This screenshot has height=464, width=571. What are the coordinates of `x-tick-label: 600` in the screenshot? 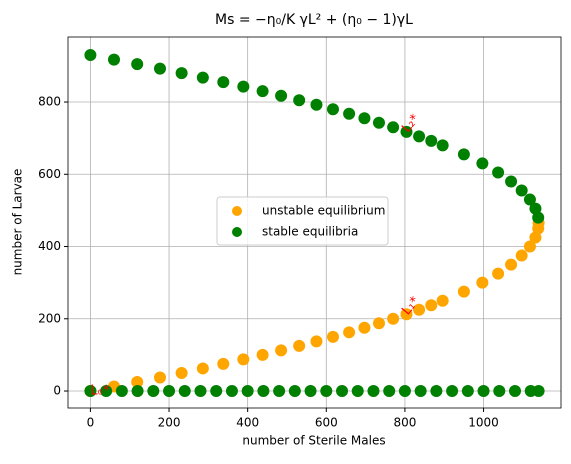 It's located at (326, 423).